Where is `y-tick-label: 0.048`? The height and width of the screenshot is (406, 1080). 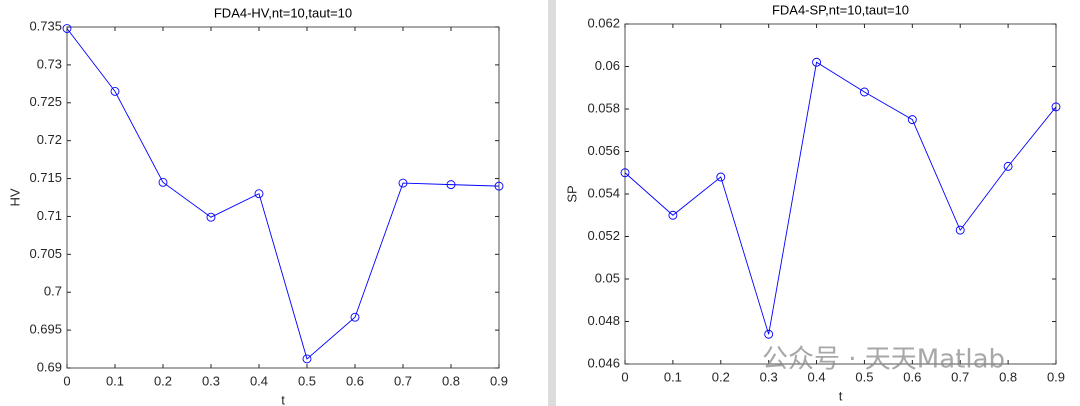 y-tick-label: 0.048 is located at coordinates (603, 320).